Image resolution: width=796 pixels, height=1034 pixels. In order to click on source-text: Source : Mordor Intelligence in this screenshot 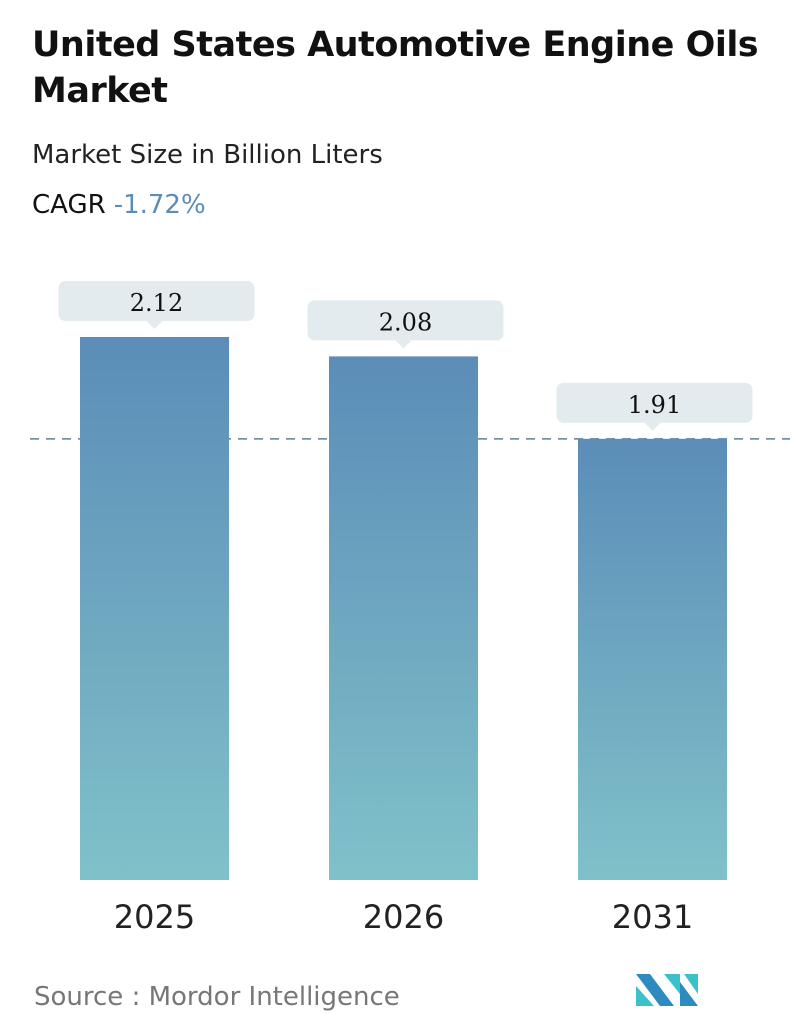, I will do `click(217, 997)`.